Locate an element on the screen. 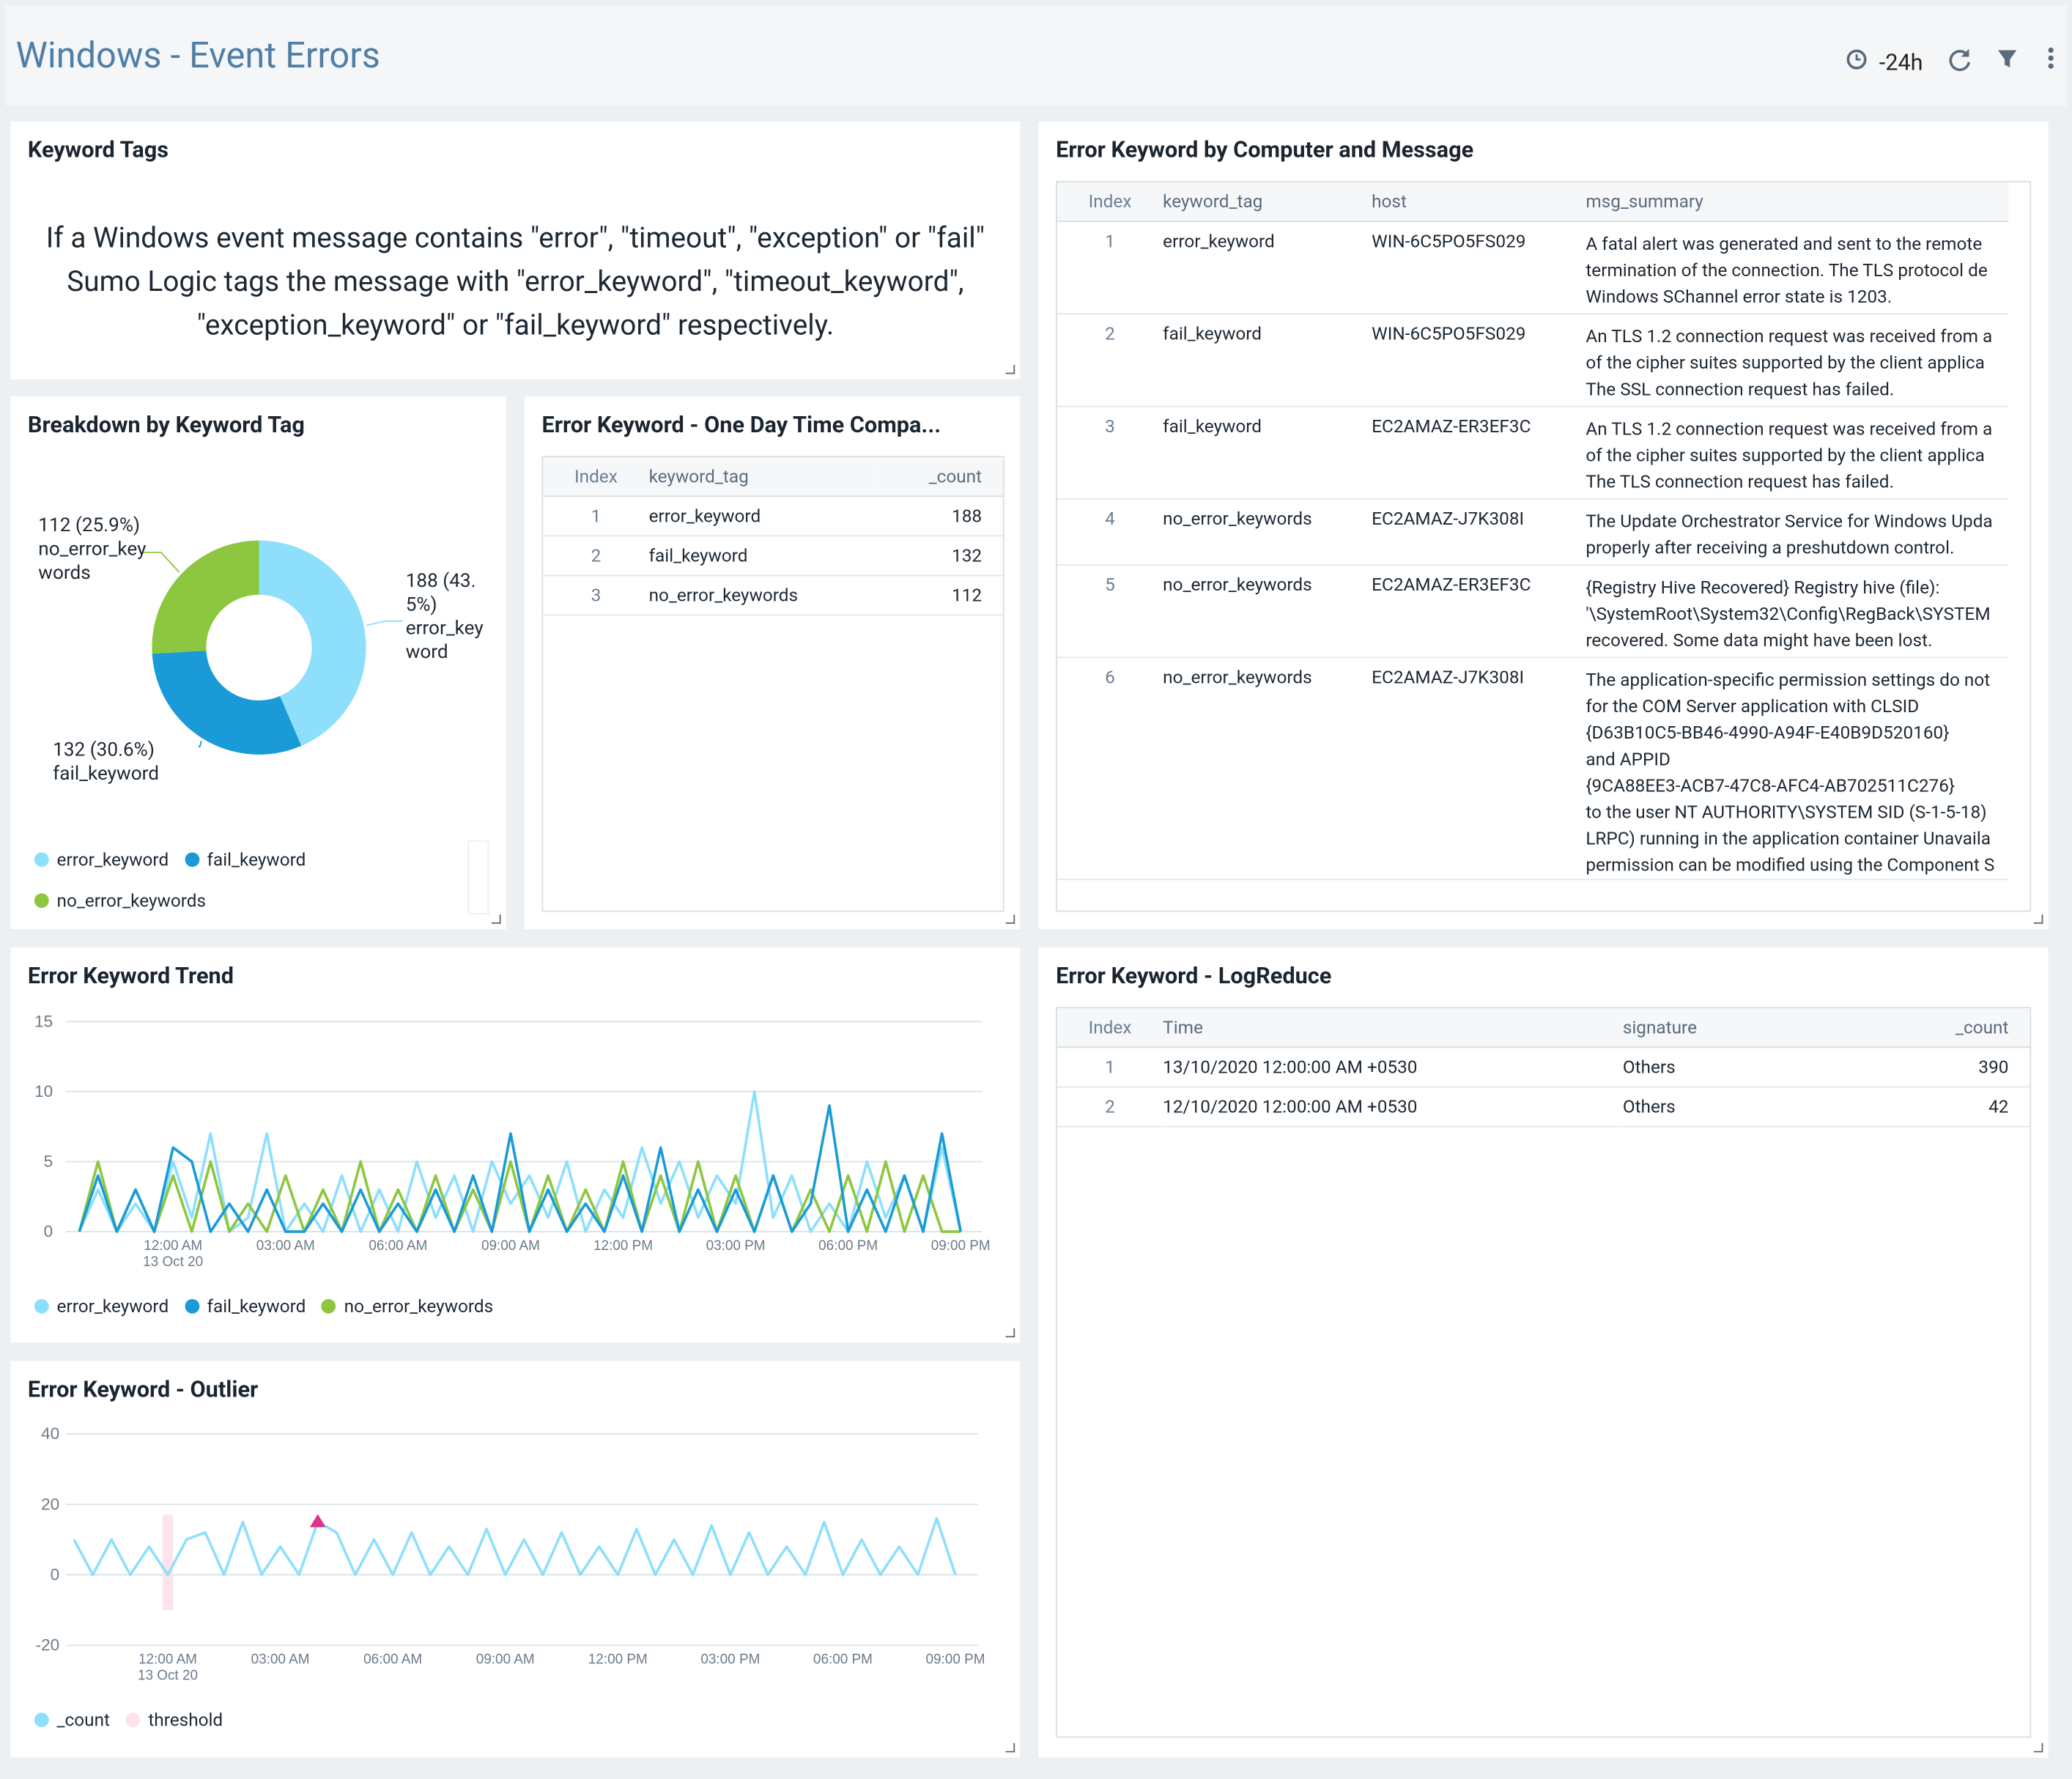 The height and width of the screenshot is (1779, 2072). table-cell: 42 is located at coordinates (1958, 1107).